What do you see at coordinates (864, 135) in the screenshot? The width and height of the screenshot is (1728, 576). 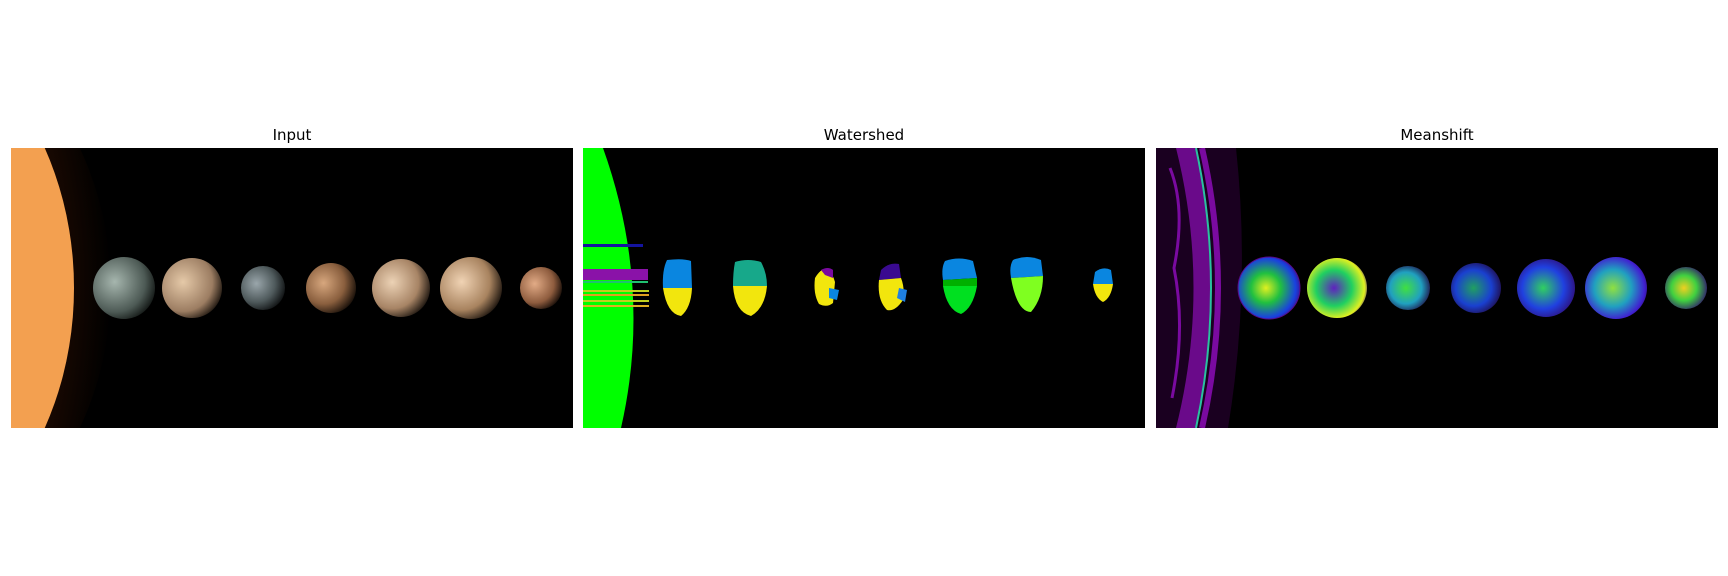 I see `panel-title-watershed: Watershed` at bounding box center [864, 135].